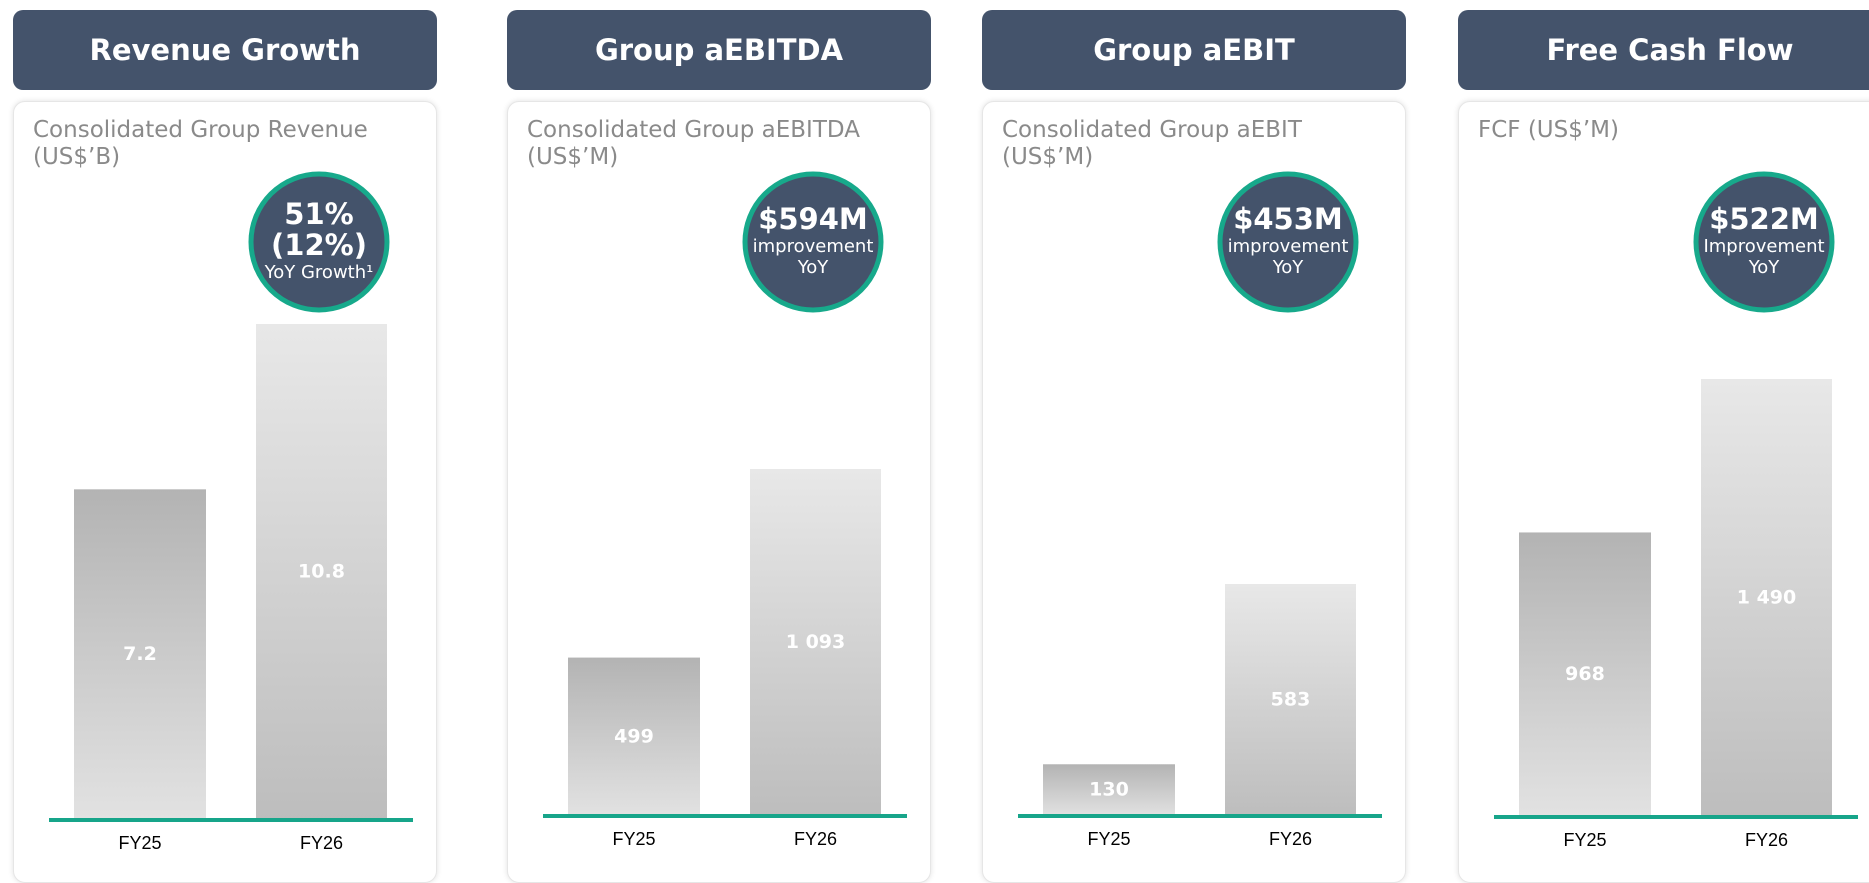  What do you see at coordinates (225, 50) in the screenshot?
I see `panel-header: Revenue Growth` at bounding box center [225, 50].